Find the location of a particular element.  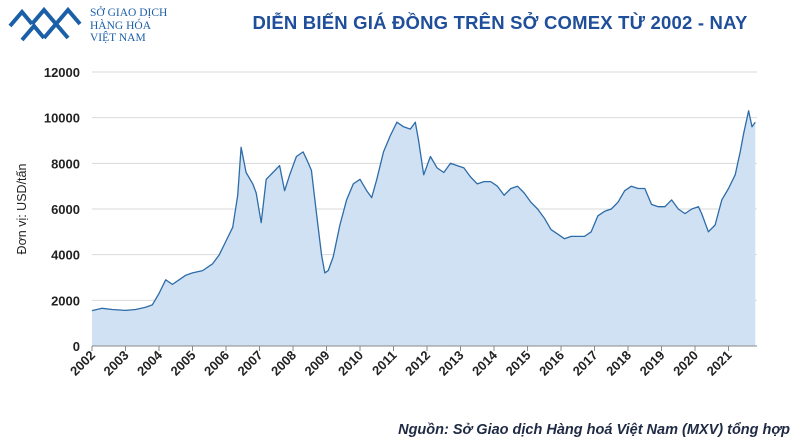

x-tick-label: 2002 is located at coordinates (82, 363).